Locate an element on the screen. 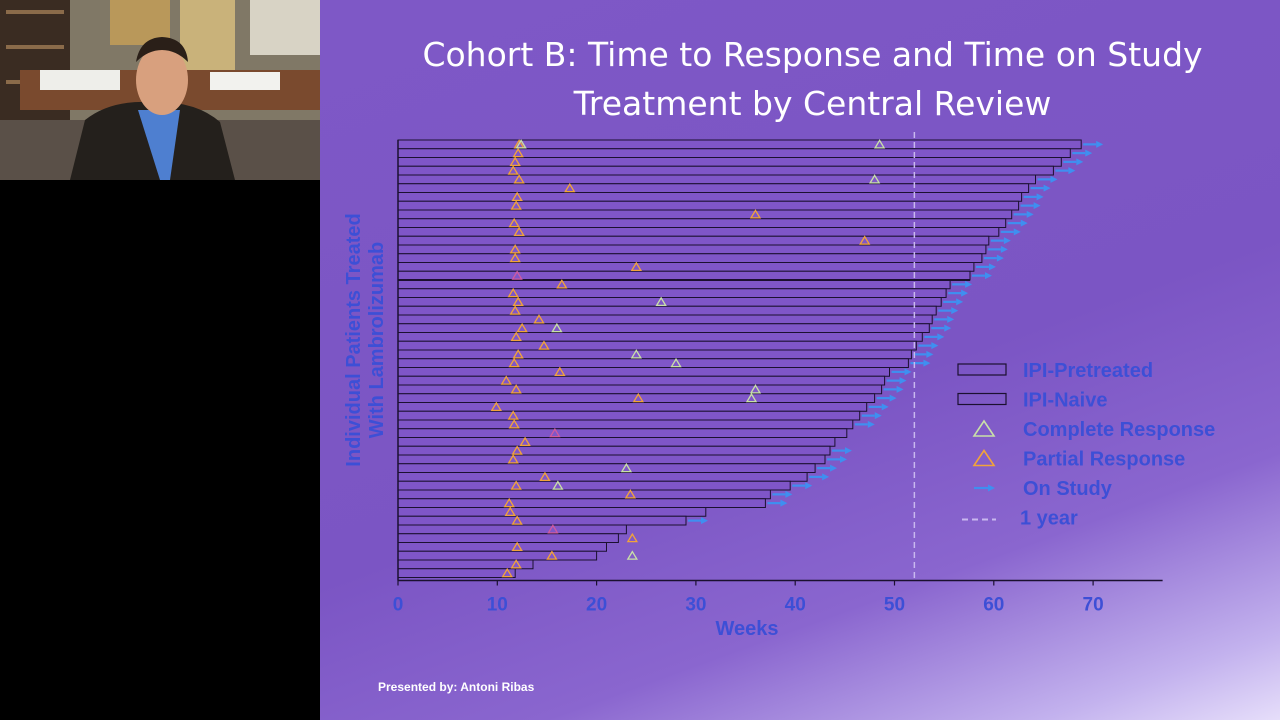 The width and height of the screenshot is (1280, 720). legend-label: On Study is located at coordinates (1068, 489).